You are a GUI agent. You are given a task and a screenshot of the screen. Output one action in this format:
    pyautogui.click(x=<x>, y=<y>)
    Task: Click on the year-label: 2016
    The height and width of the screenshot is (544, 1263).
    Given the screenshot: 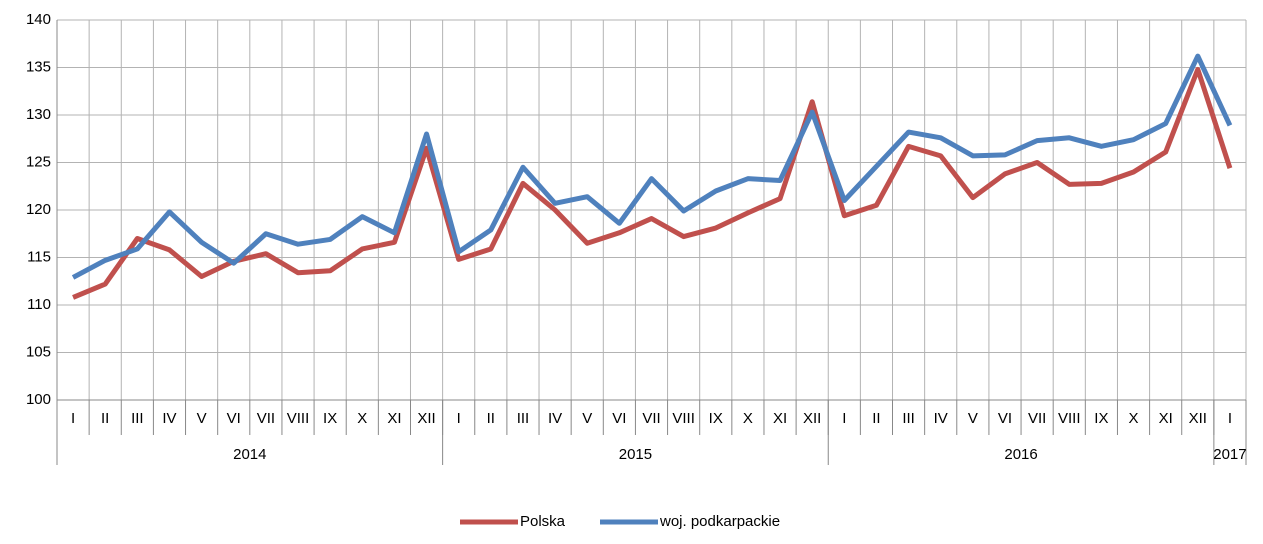 What is the action you would take?
    pyautogui.click(x=1020, y=454)
    